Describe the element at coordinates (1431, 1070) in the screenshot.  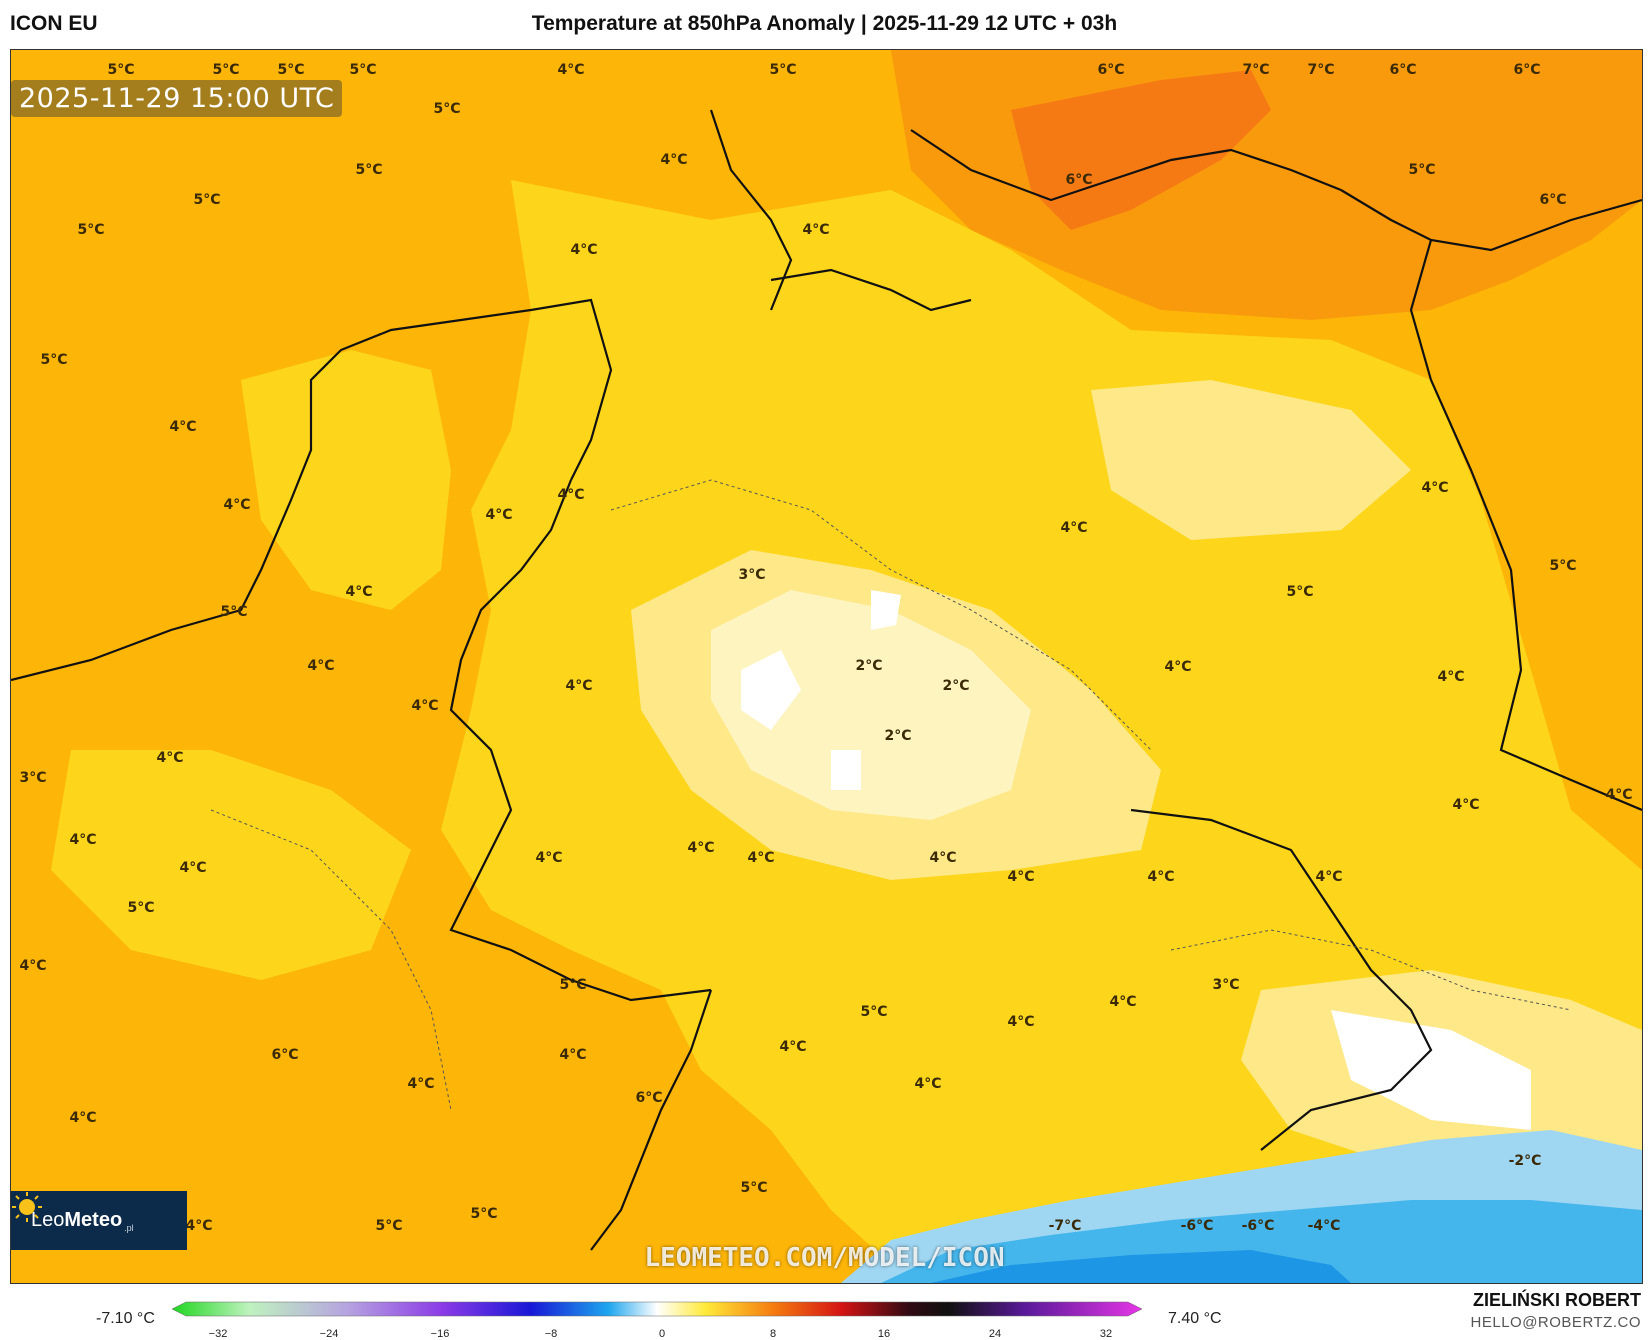
I see `white-patch-se` at that location.